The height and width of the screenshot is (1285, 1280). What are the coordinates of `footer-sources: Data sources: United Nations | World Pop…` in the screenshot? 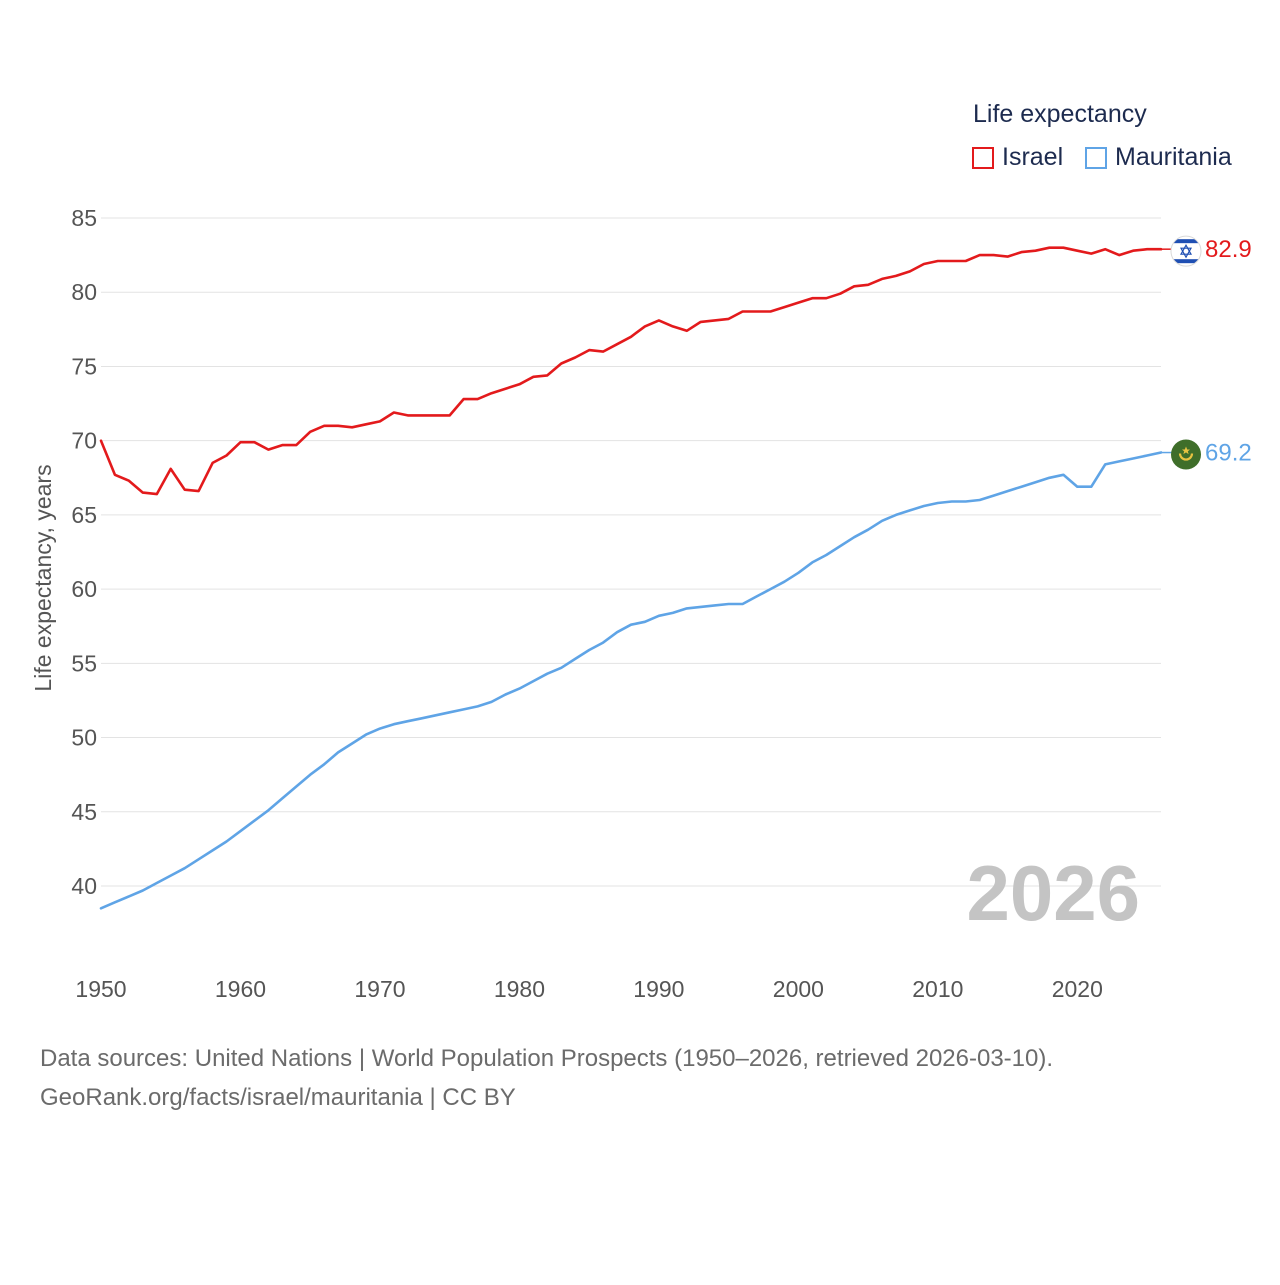 It's located at (547, 1058).